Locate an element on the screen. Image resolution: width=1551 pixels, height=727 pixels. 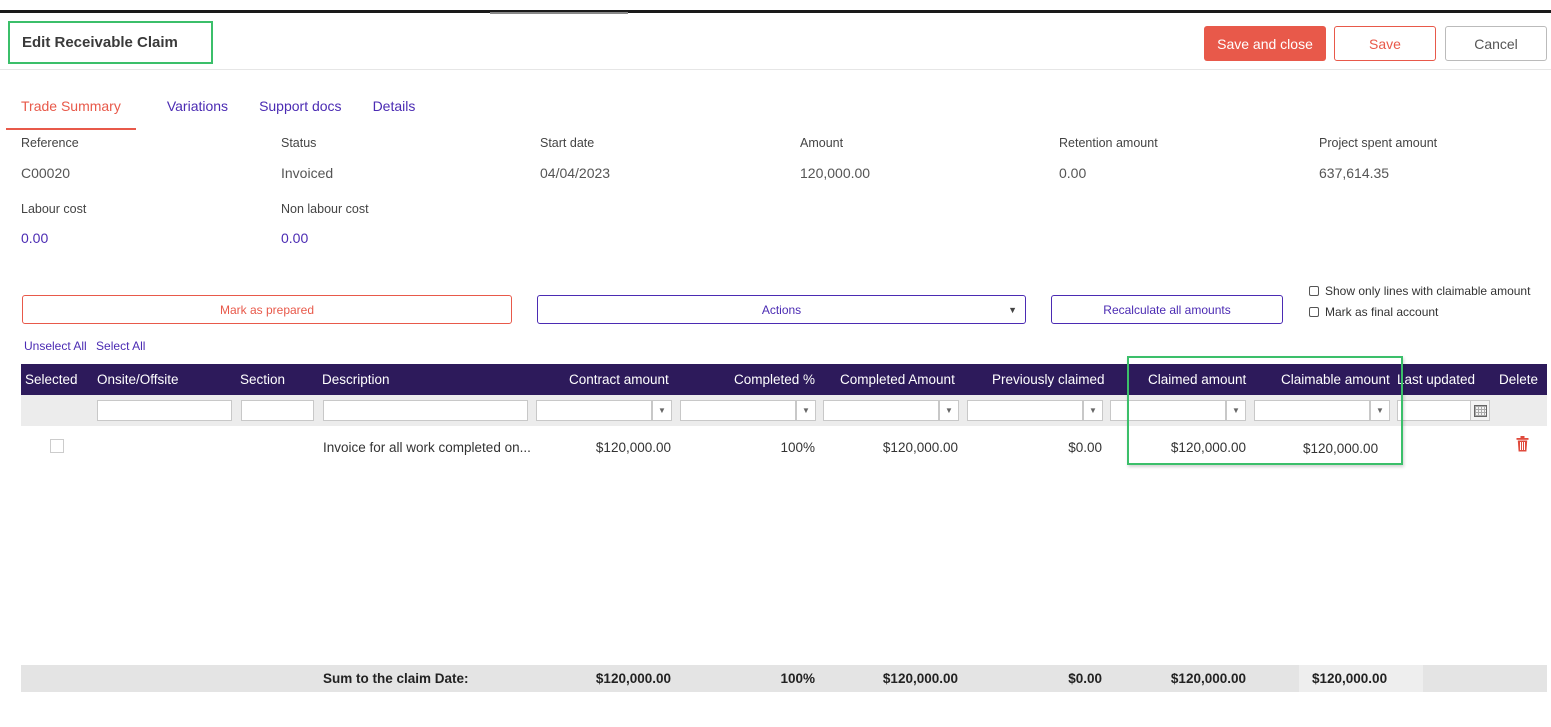
actions-dropdown: Actions ▼ is located at coordinates (781, 309).